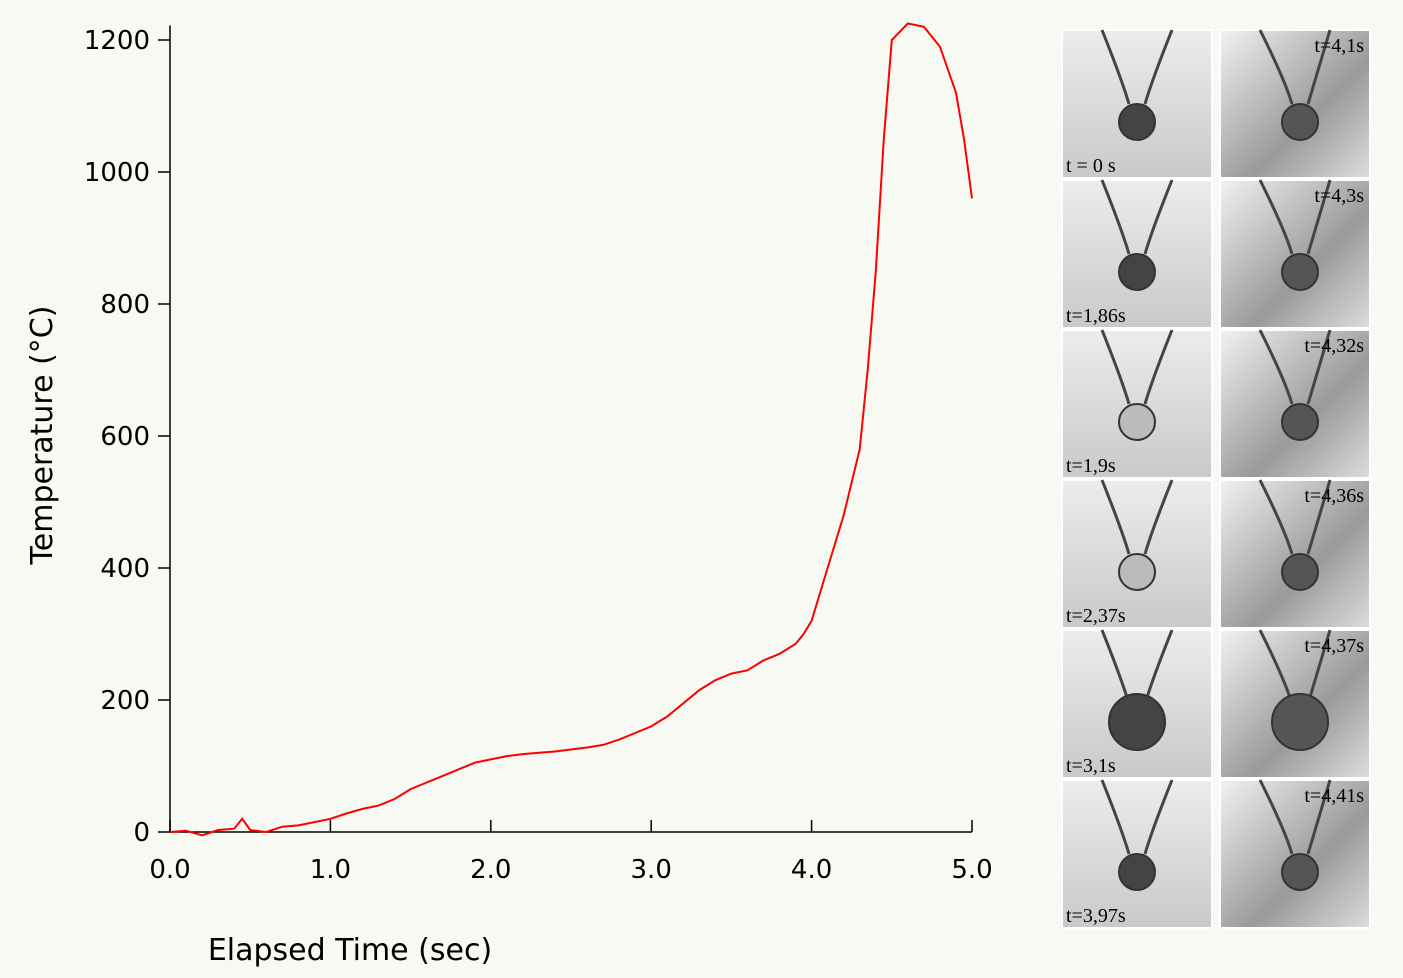  What do you see at coordinates (811, 870) in the screenshot?
I see `x-tick-label: 4.0` at bounding box center [811, 870].